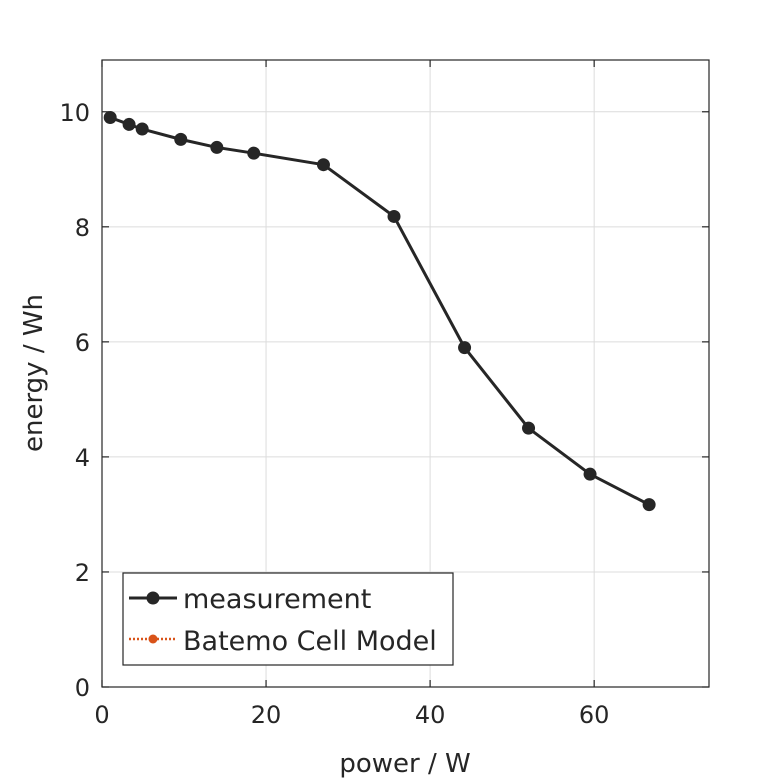  I want to click on x-tick-label: 0, so click(101, 715).